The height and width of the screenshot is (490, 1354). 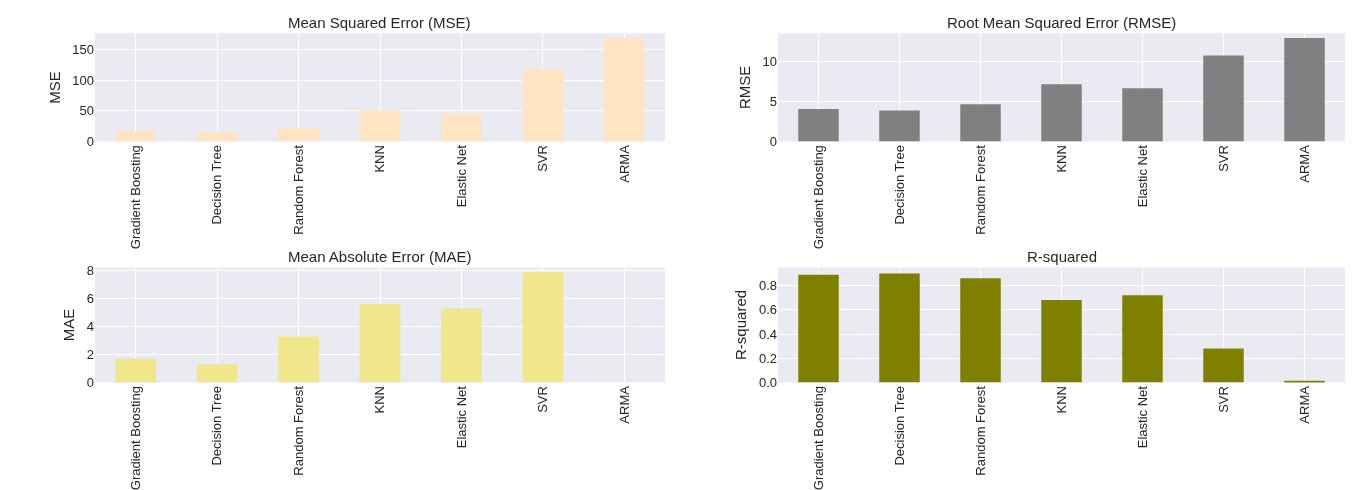 What do you see at coordinates (379, 22) in the screenshot?
I see `chart-title: Mean Squared Error (MSE)` at bounding box center [379, 22].